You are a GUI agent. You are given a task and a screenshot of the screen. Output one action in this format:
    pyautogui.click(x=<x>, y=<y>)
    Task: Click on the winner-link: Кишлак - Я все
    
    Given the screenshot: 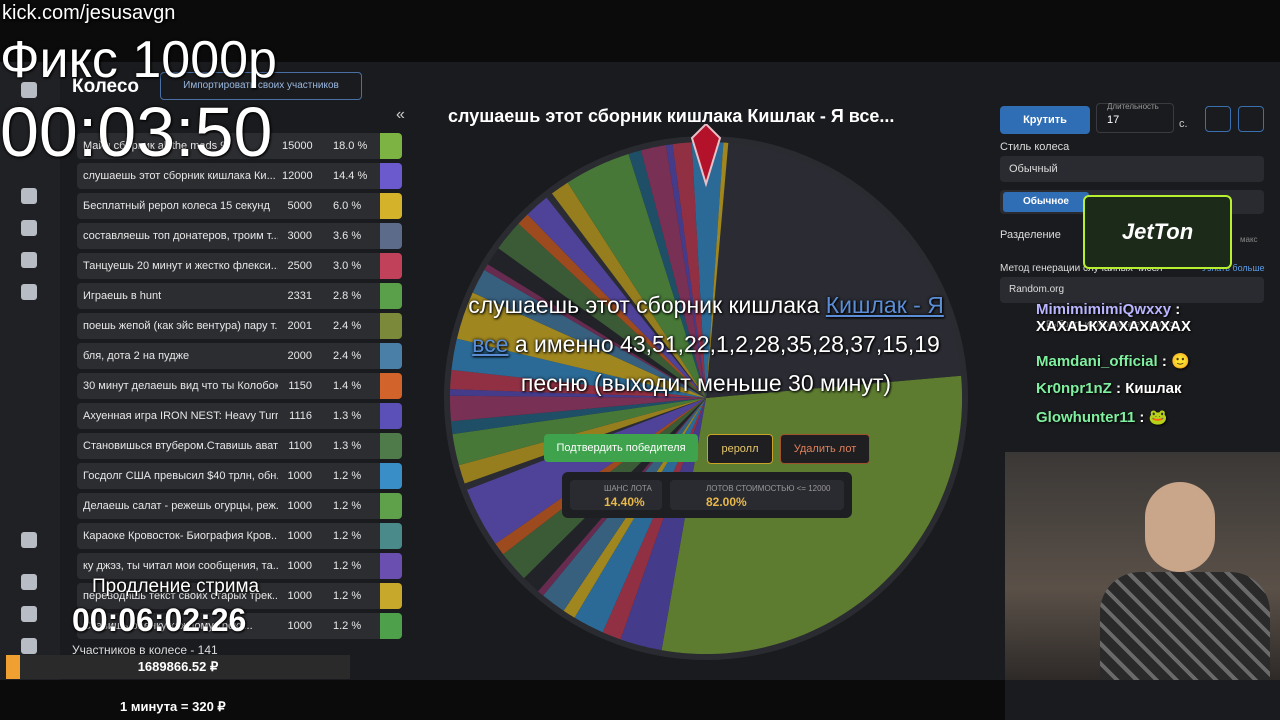 What is the action you would take?
    pyautogui.click(x=708, y=324)
    